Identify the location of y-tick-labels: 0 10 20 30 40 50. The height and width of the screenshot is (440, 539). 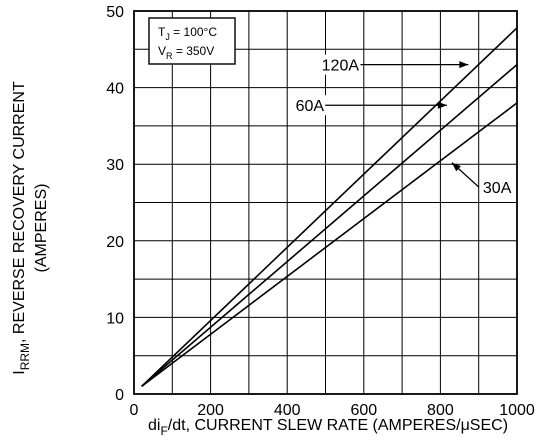
(115, 204).